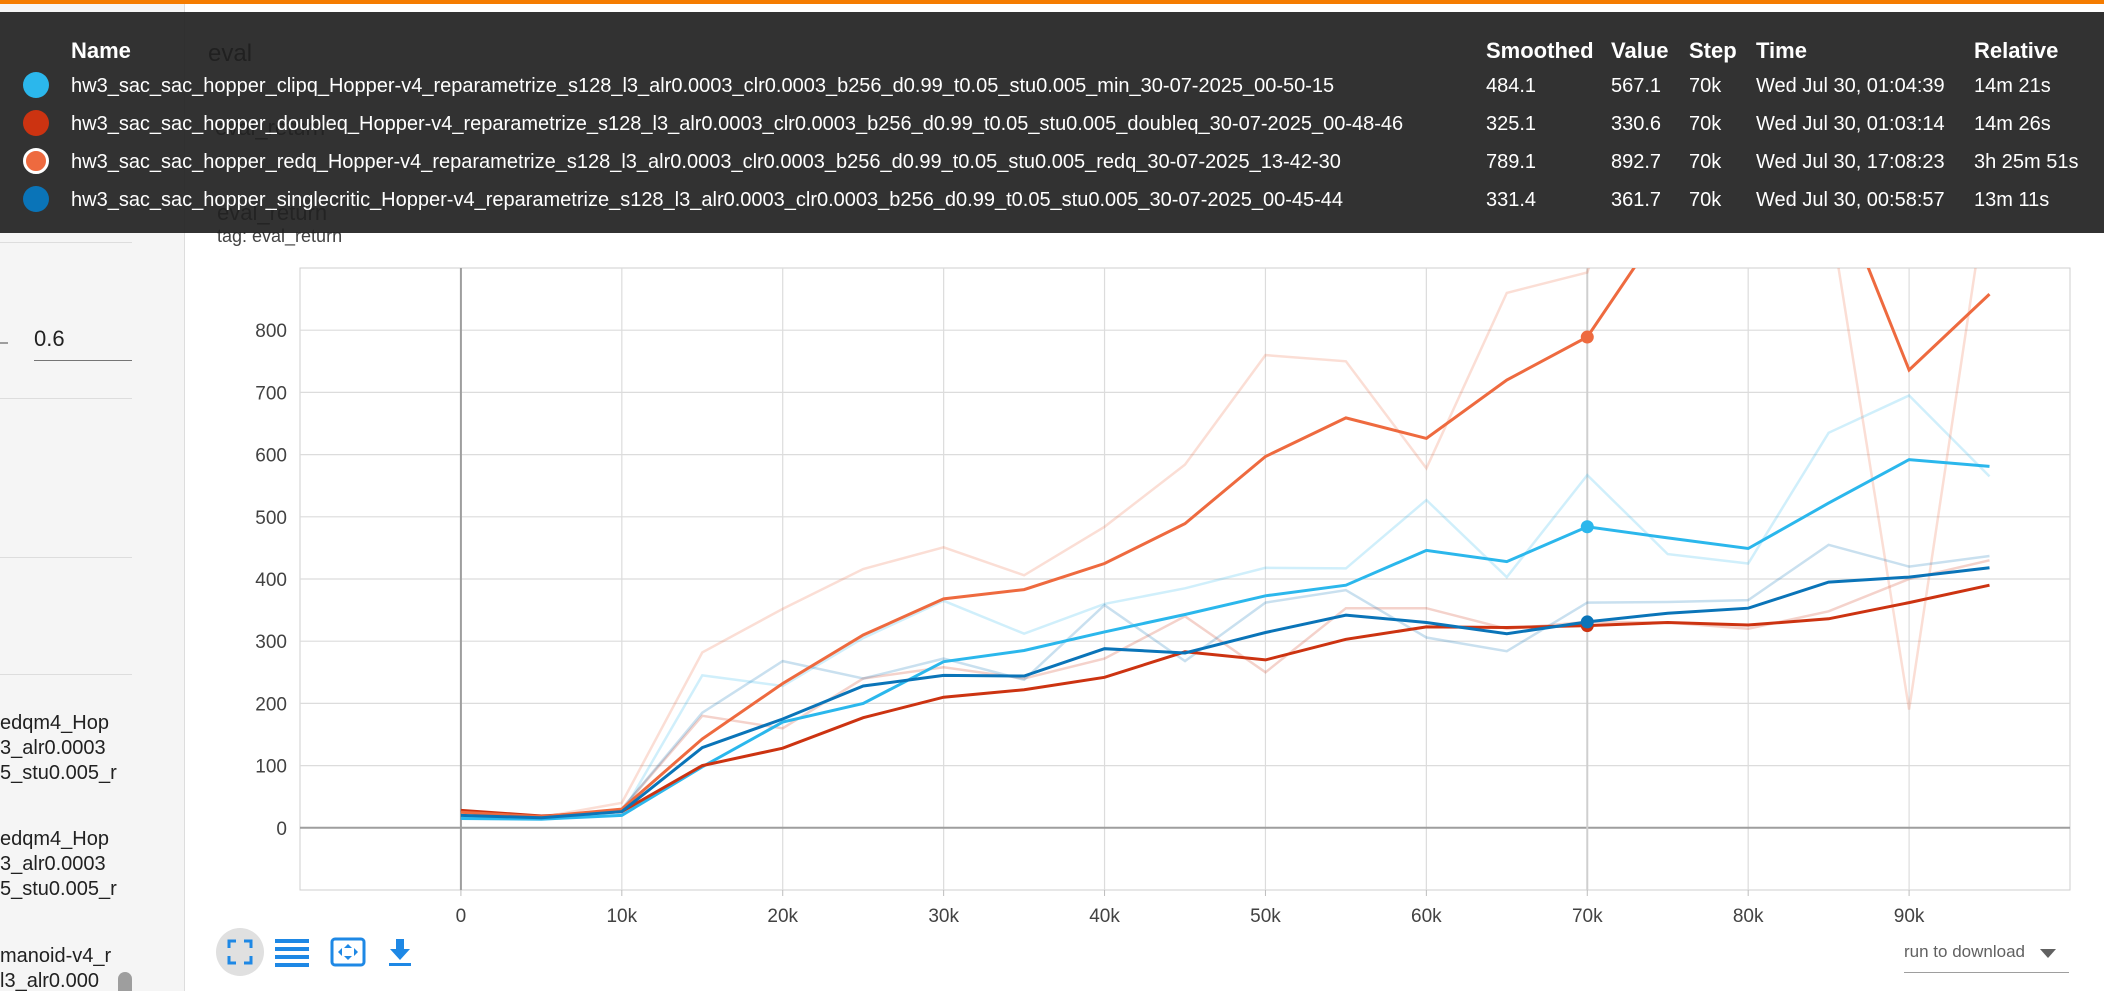 The height and width of the screenshot is (991, 2104). What do you see at coordinates (1052, 2) in the screenshot?
I see `top-accent-bar` at bounding box center [1052, 2].